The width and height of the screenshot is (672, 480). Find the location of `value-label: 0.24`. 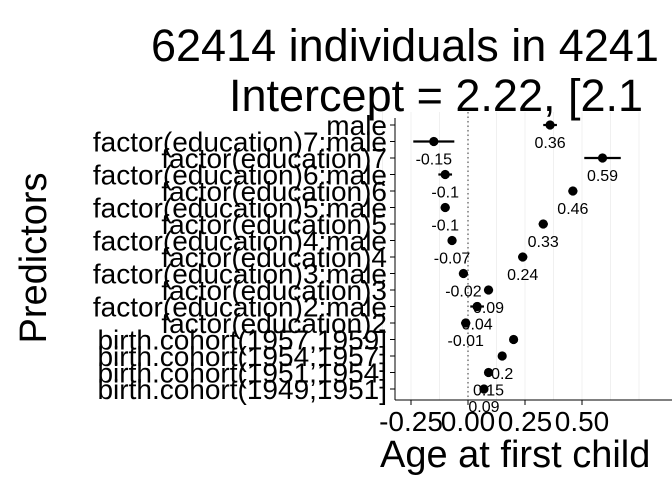

value-label: 0.24 is located at coordinates (522, 275).